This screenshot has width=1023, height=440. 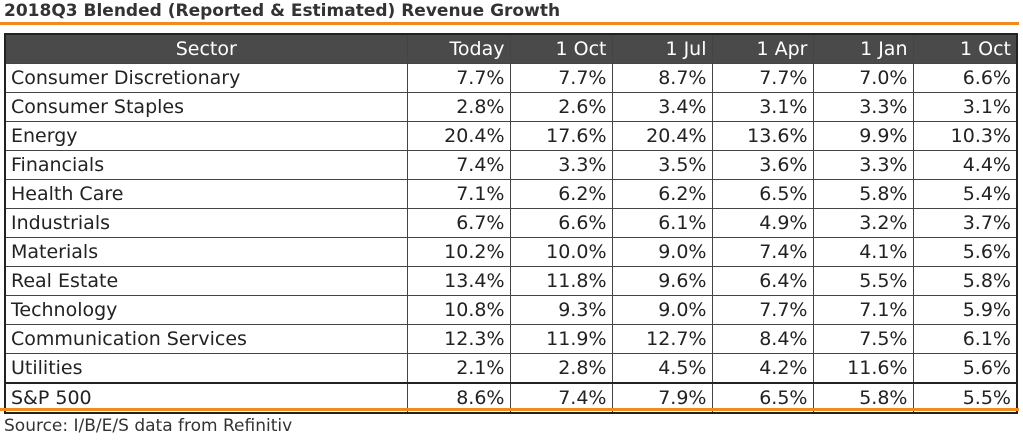 I want to click on growth-value-cell: 3.5%, so click(x=662, y=165).